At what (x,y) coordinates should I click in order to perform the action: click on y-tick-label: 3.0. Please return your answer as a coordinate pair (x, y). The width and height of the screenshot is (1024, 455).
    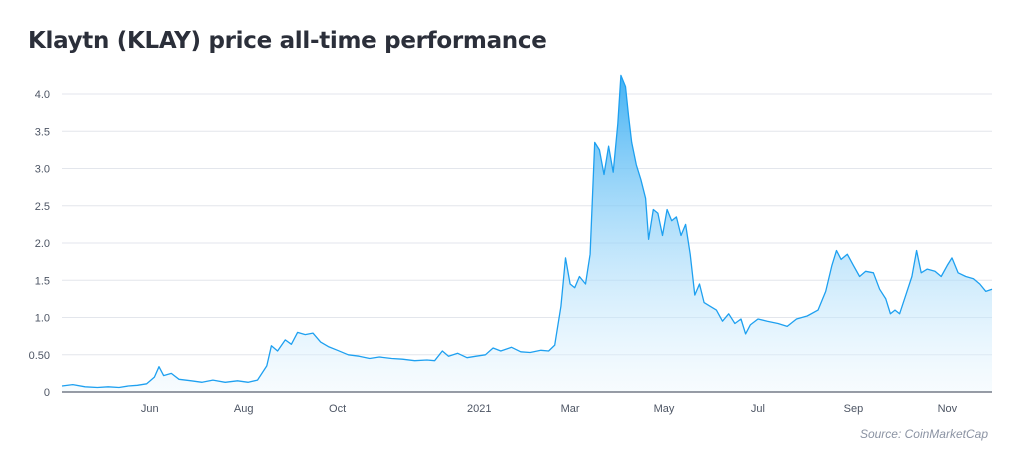
    Looking at the image, I should click on (42, 170).